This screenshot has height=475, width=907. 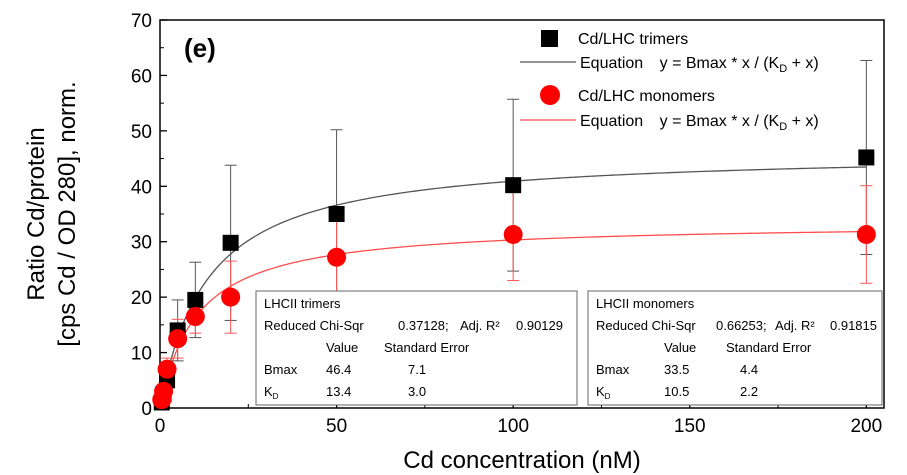 I want to click on y-tick-label: 70, so click(x=141, y=21).